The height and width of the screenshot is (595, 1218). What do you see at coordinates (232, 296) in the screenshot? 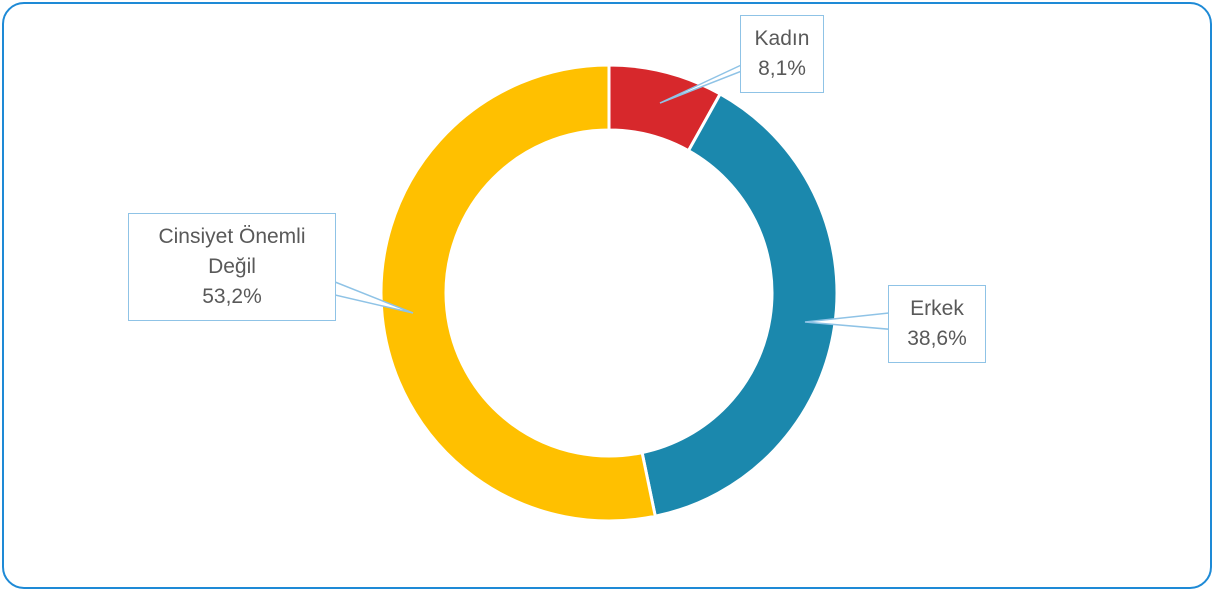
I see `value-label: 53,2%` at bounding box center [232, 296].